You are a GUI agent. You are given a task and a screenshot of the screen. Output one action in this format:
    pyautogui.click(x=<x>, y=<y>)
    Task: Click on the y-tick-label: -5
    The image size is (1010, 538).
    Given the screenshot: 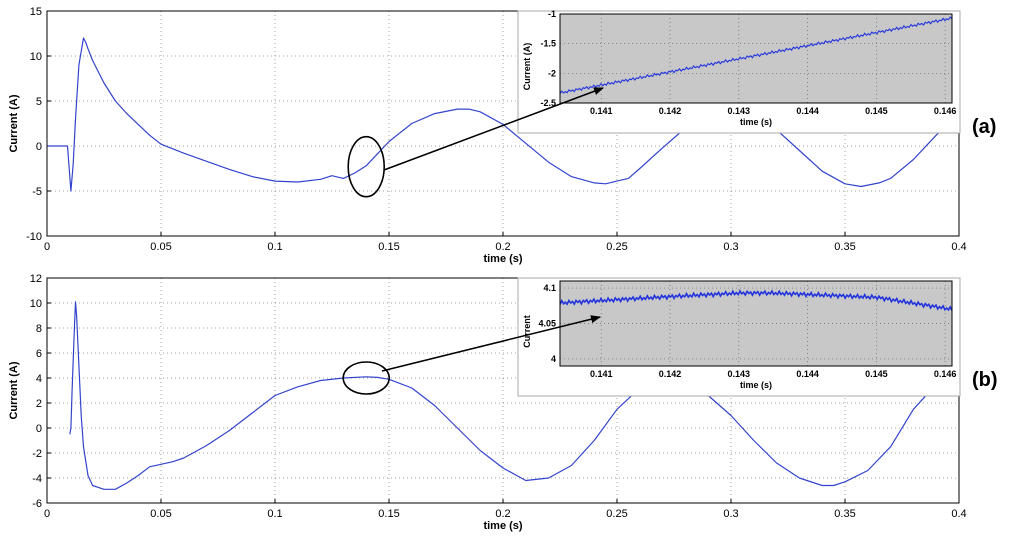 What is the action you would take?
    pyautogui.click(x=37, y=192)
    